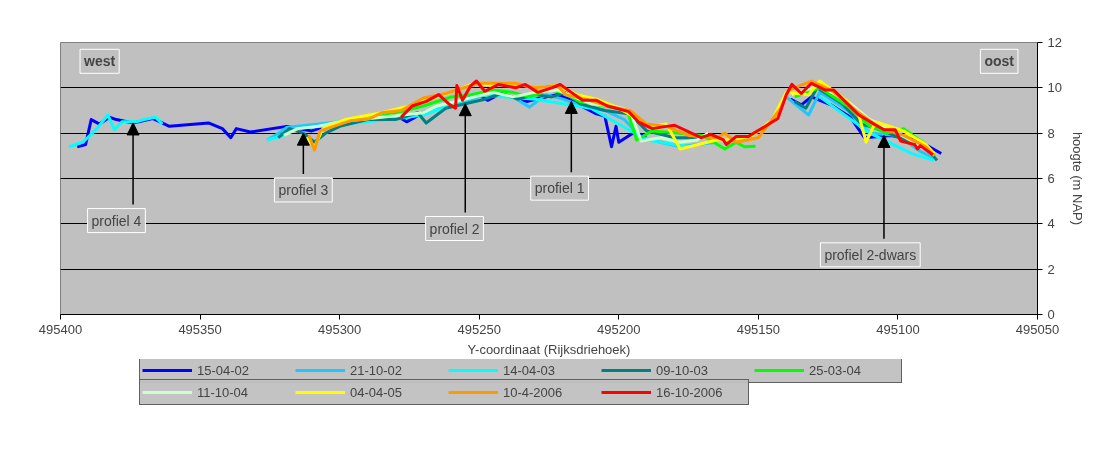 This screenshot has height=476, width=1115. Describe the element at coordinates (224, 370) in the screenshot. I see `legend-label: 15-04-02` at that location.